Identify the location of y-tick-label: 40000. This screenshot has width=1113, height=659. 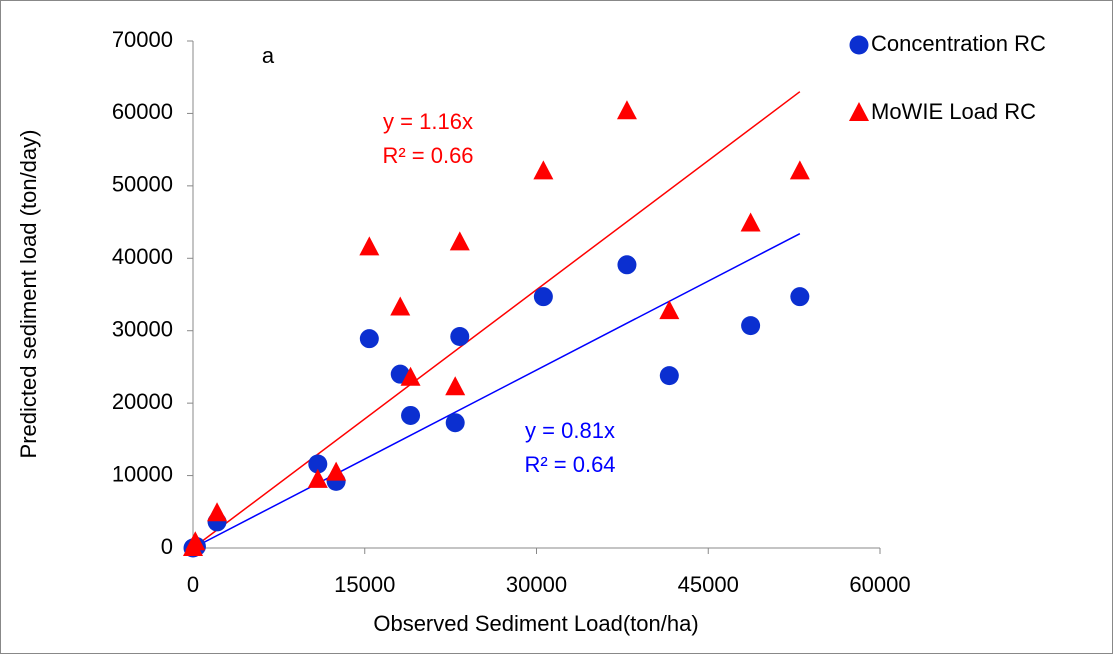
(142, 256).